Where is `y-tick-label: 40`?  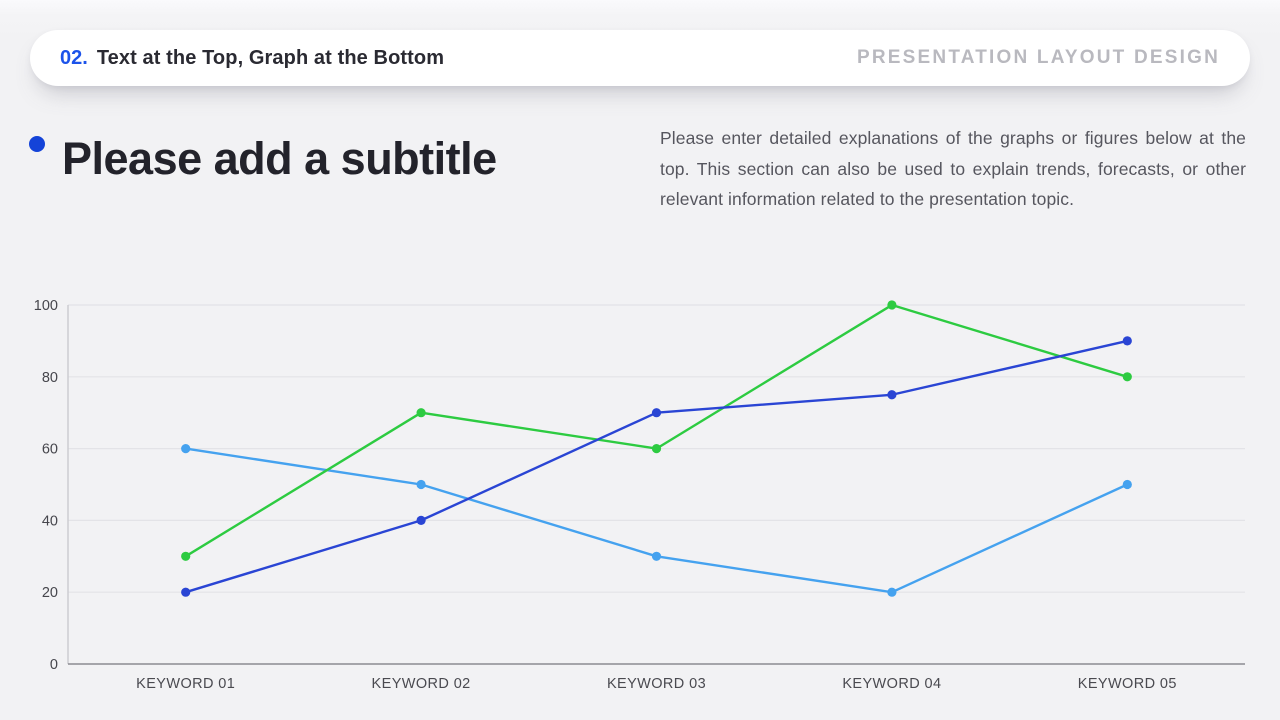 y-tick-label: 40 is located at coordinates (50, 521).